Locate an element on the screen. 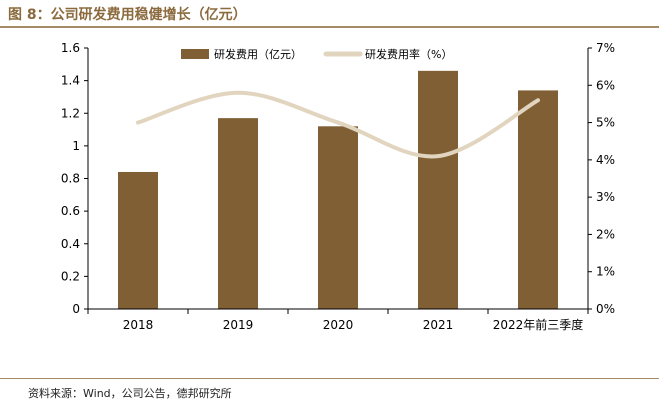 Image resolution: width=659 pixels, height=411 pixels. y-tick-label-right: 3% is located at coordinates (605, 197).